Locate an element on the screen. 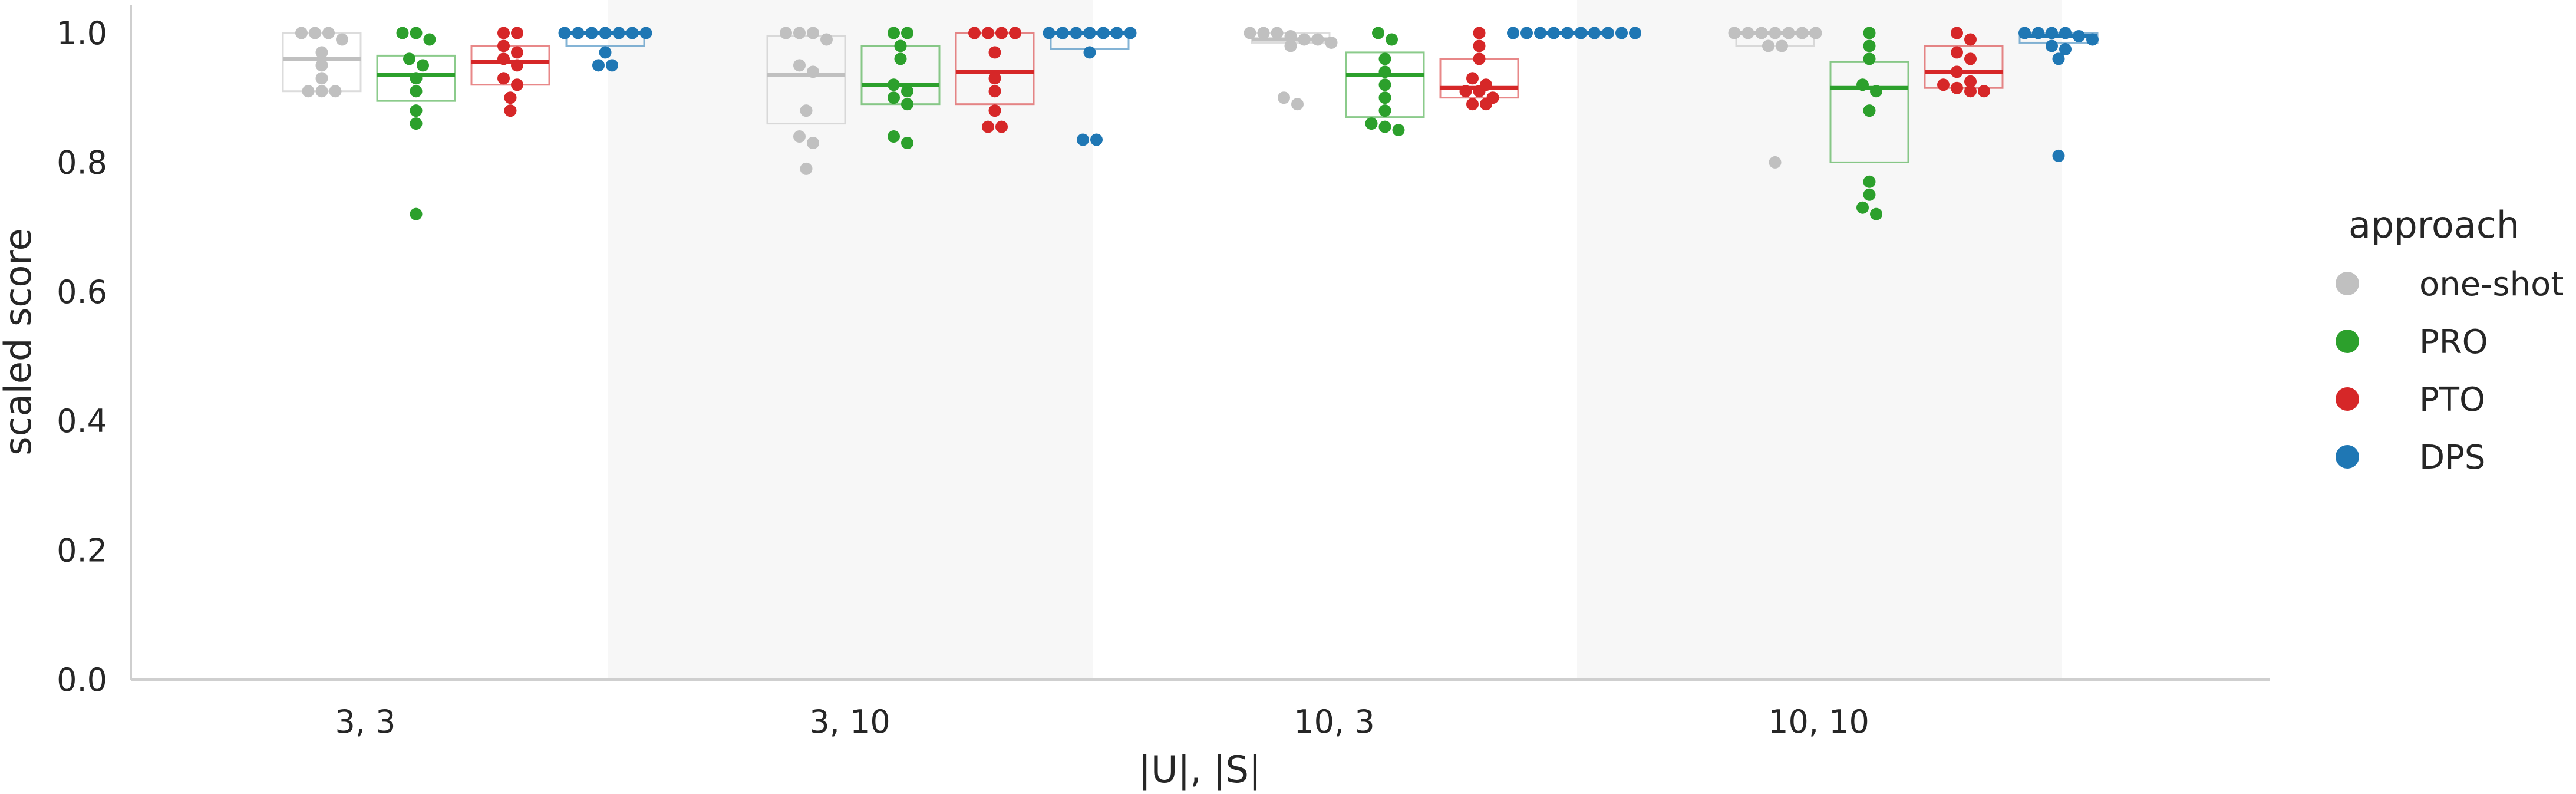 The width and height of the screenshot is (2576, 794). legend-marker-pro is located at coordinates (2347, 341).